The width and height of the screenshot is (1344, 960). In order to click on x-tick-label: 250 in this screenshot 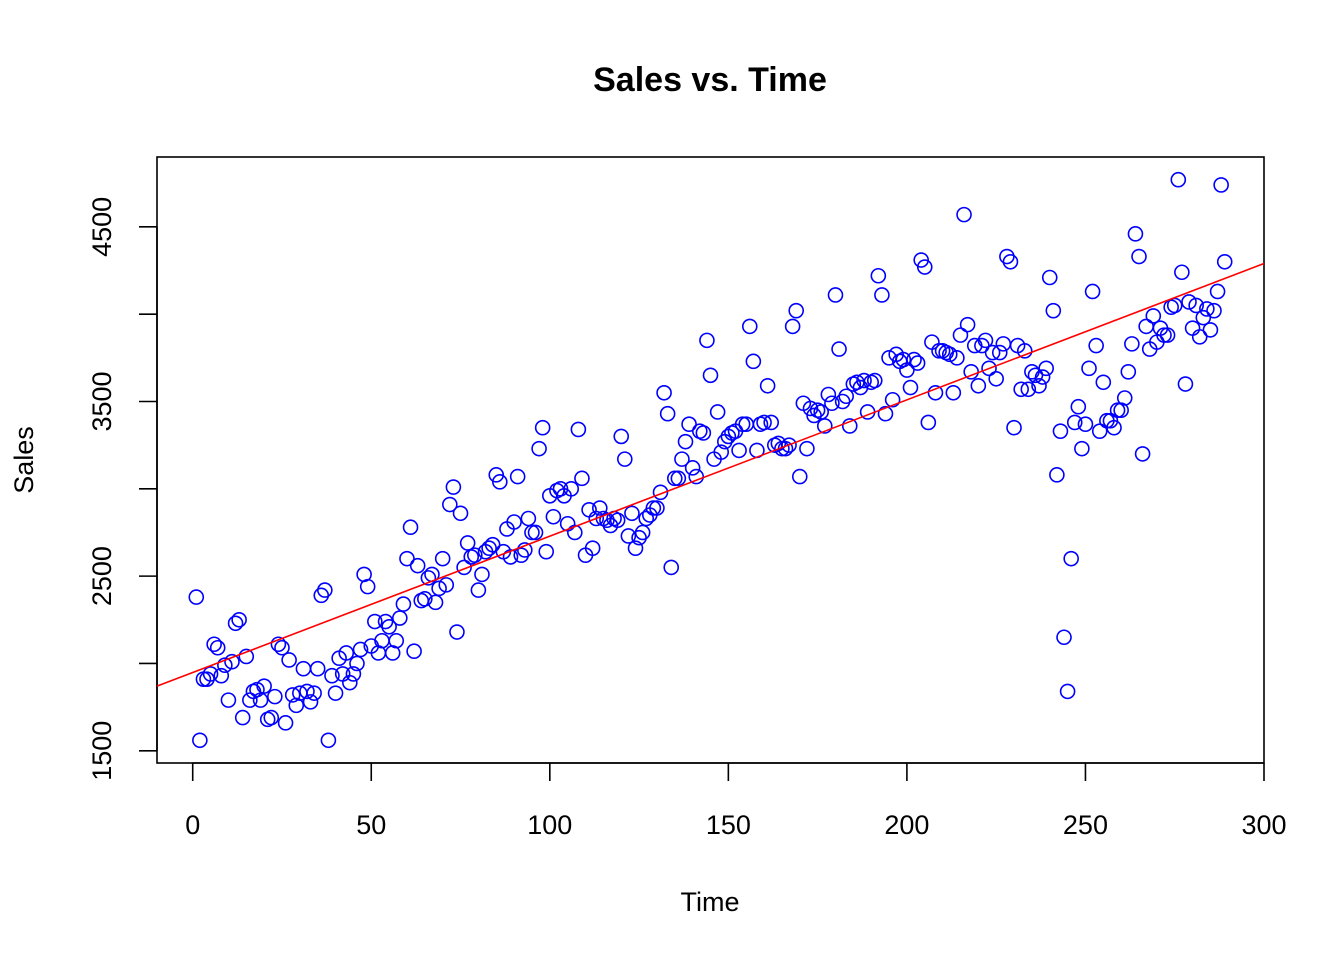, I will do `click(1085, 825)`.